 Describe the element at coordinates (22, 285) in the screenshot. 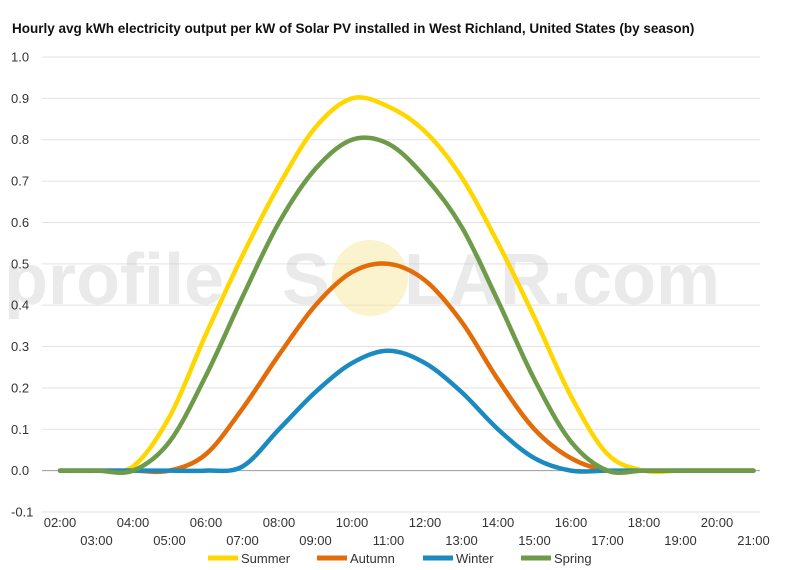

I see `y-axis-ticks: -0.1 0.0 0.1 0.2 0.3 0.4 0.5 0.6 0.7 0.8 0.9 1.0` at that location.